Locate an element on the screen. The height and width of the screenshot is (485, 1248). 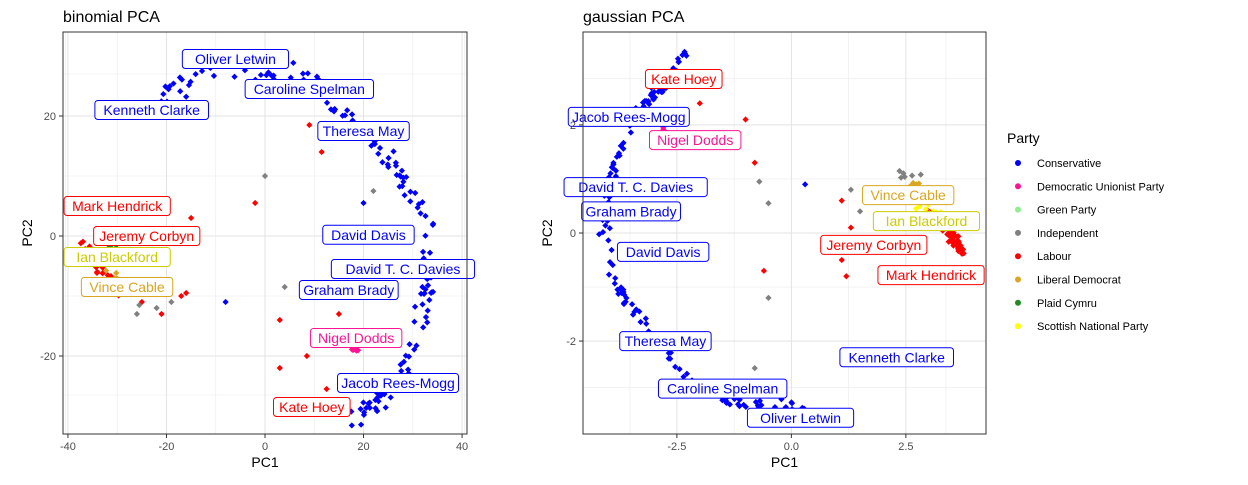
x-axis-label: PC1 is located at coordinates (784, 462).